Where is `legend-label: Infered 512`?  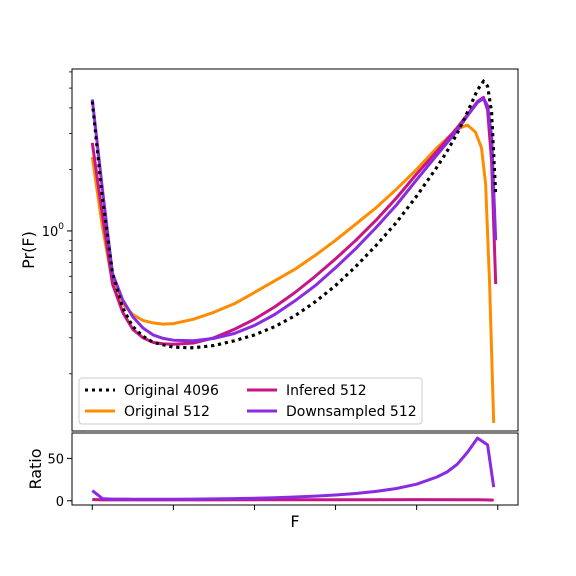
legend-label: Infered 512 is located at coordinates (326, 391).